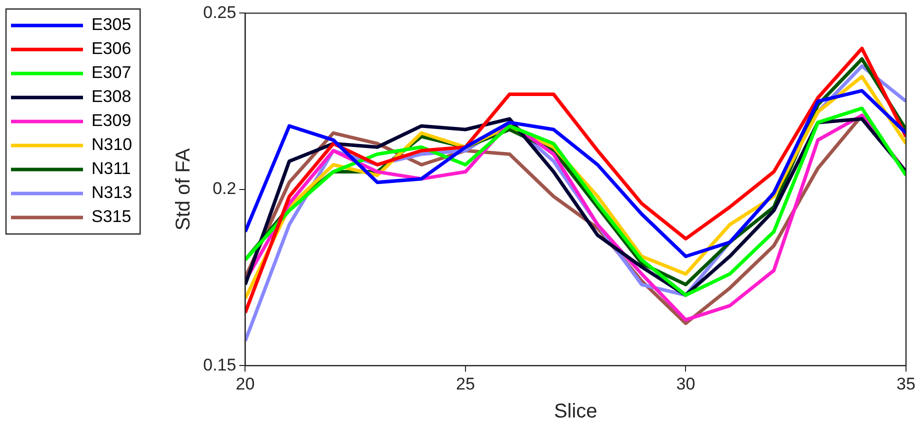 Image resolution: width=920 pixels, height=430 pixels. I want to click on y-tick-label: 0.2, so click(224, 188).